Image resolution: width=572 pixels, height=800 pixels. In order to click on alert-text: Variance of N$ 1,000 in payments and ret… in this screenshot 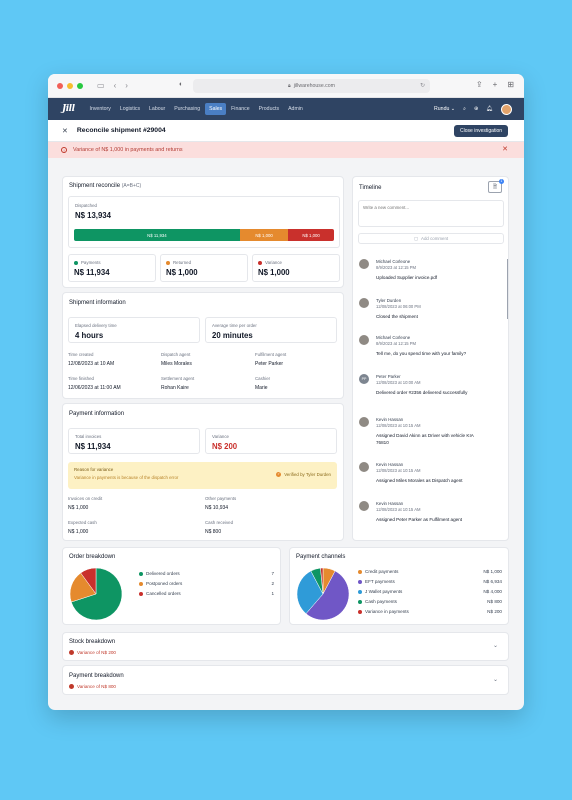, I will do `click(128, 150)`.